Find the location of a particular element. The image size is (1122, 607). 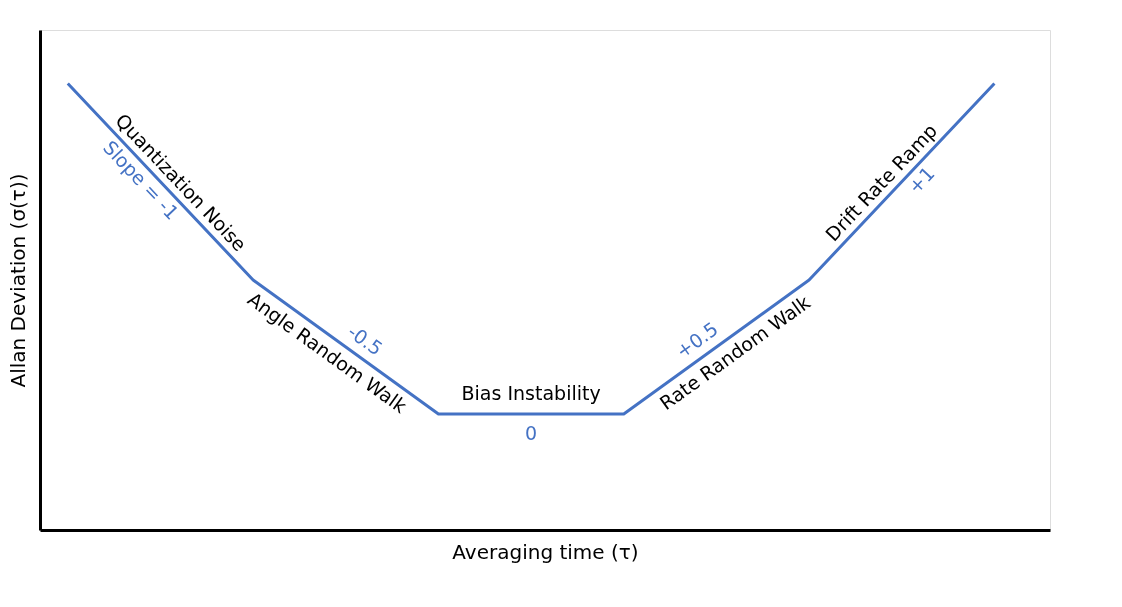

annotation: 0 is located at coordinates (531, 432).